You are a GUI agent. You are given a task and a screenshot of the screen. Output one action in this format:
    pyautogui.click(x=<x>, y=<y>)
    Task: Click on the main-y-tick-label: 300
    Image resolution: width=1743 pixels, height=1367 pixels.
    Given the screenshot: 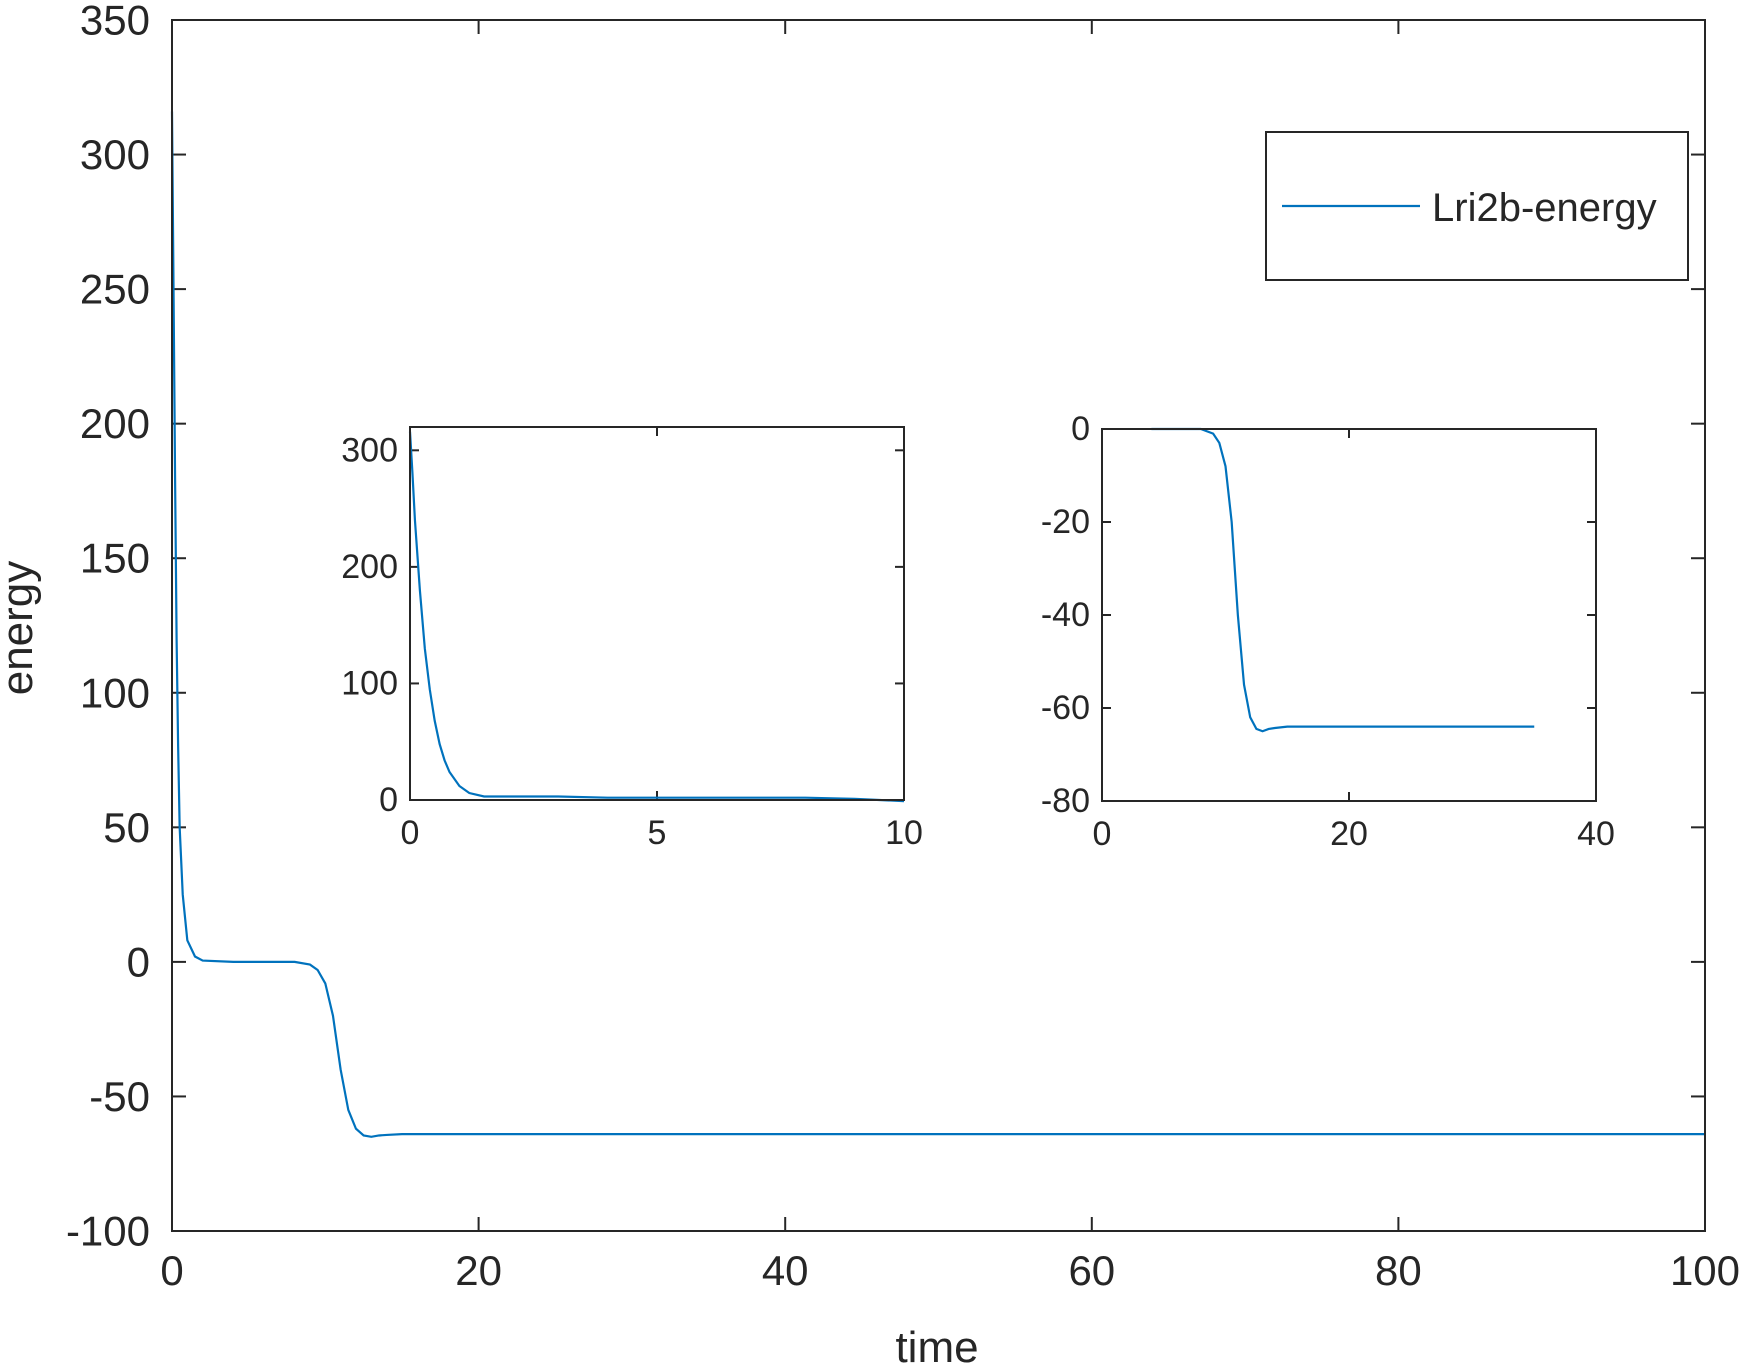 What is the action you would take?
    pyautogui.click(x=115, y=154)
    